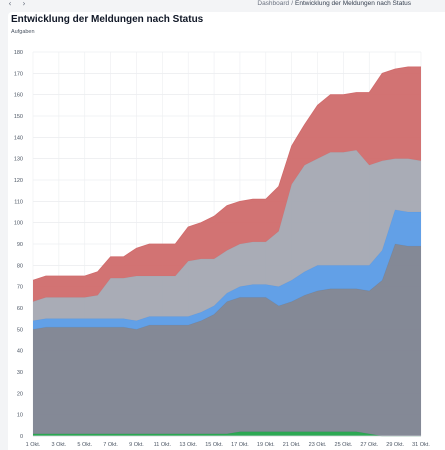 The width and height of the screenshot is (445, 450). What do you see at coordinates (20, 416) in the screenshot?
I see `y-tick-label: 10` at bounding box center [20, 416].